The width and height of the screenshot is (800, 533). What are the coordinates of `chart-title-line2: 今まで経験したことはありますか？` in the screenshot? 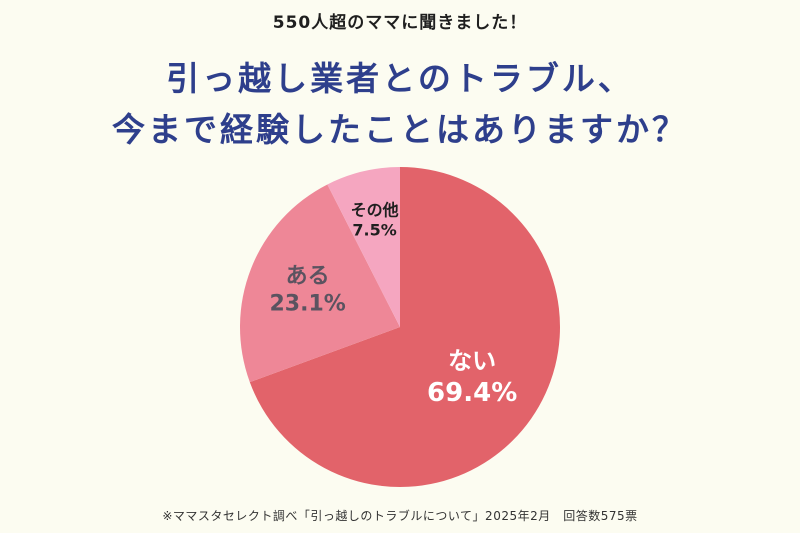 It's located at (400, 129).